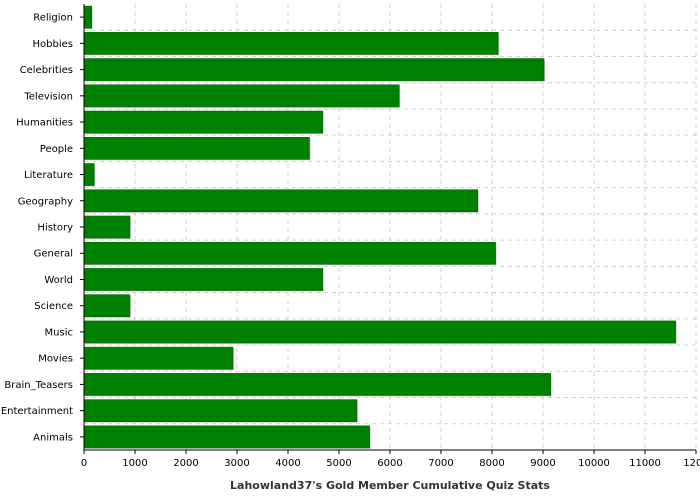 This screenshot has width=700, height=500. Describe the element at coordinates (107, 306) in the screenshot. I see `bar-science` at that location.